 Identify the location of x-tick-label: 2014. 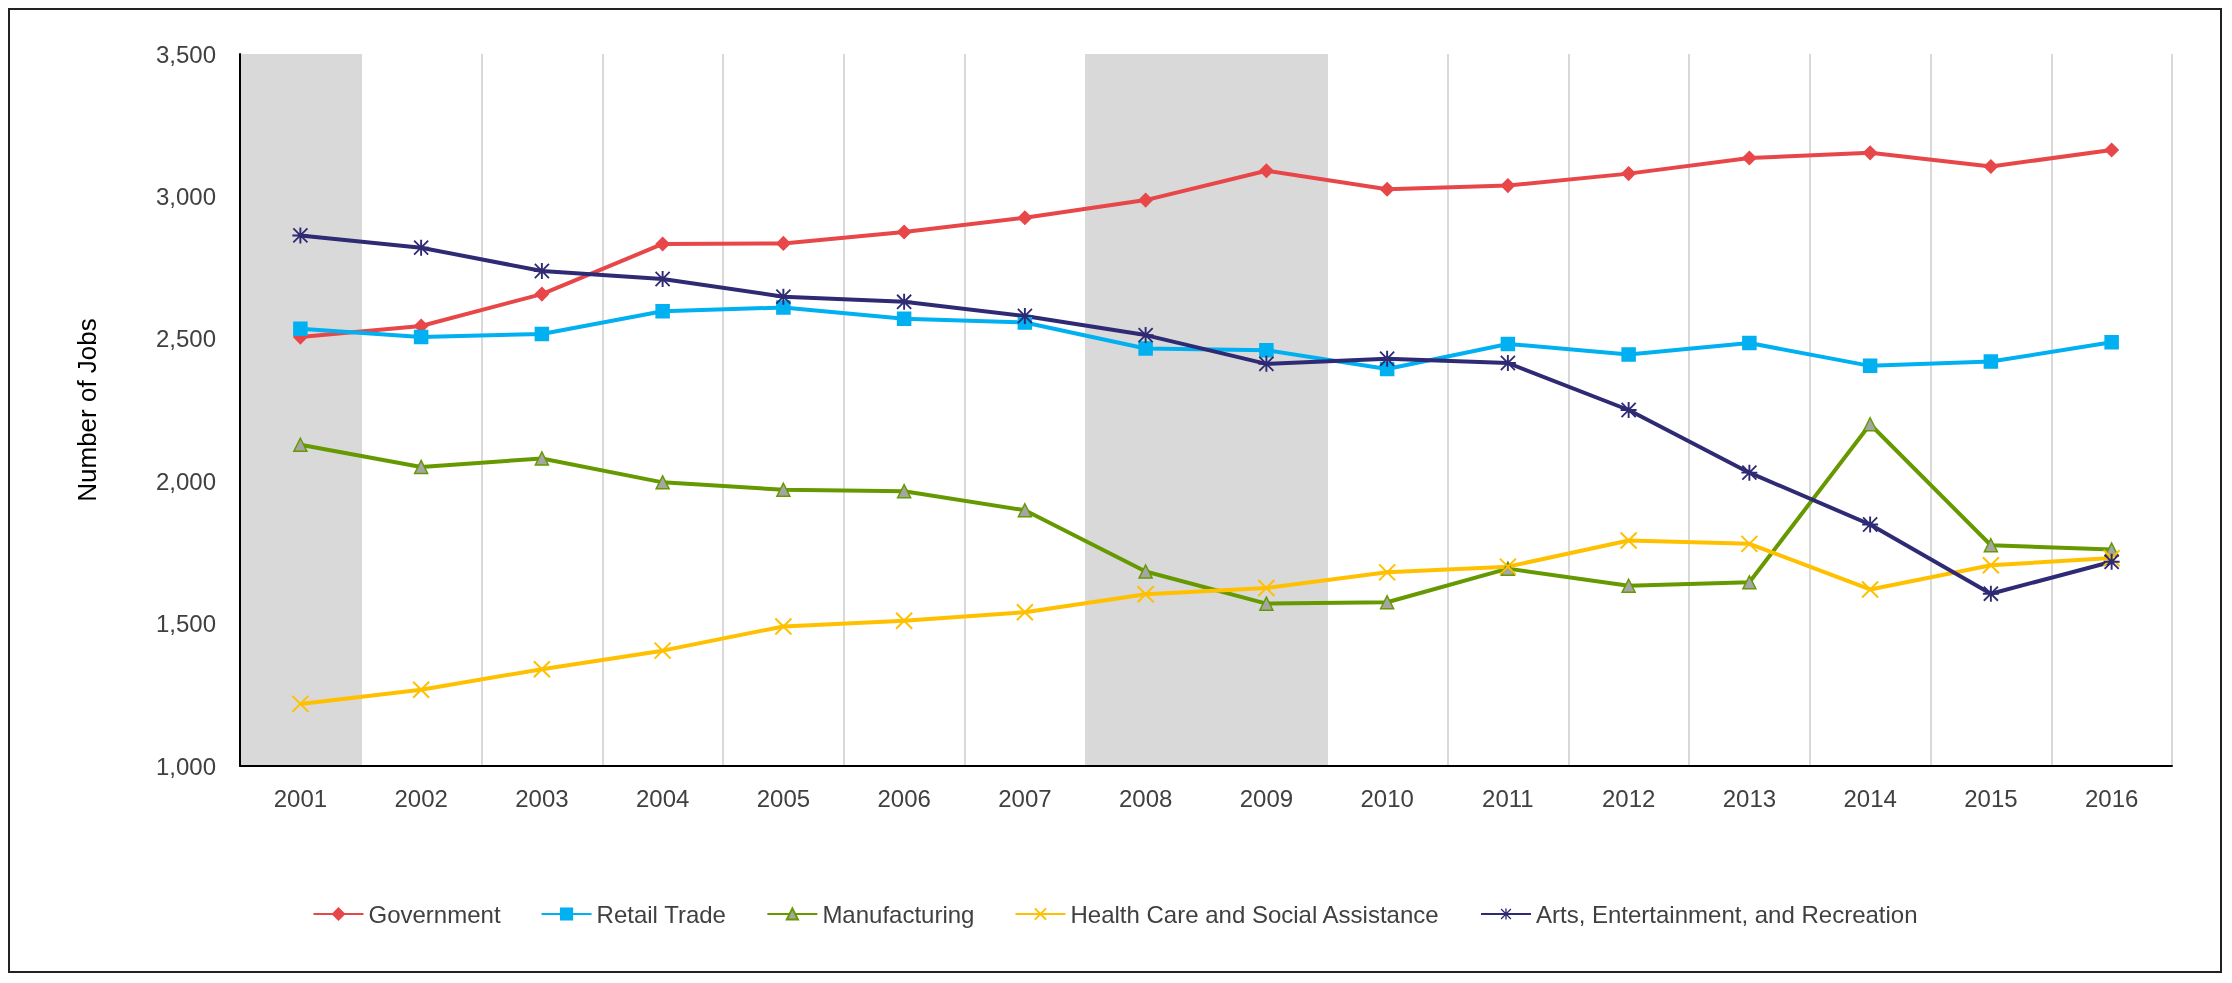
(1870, 798).